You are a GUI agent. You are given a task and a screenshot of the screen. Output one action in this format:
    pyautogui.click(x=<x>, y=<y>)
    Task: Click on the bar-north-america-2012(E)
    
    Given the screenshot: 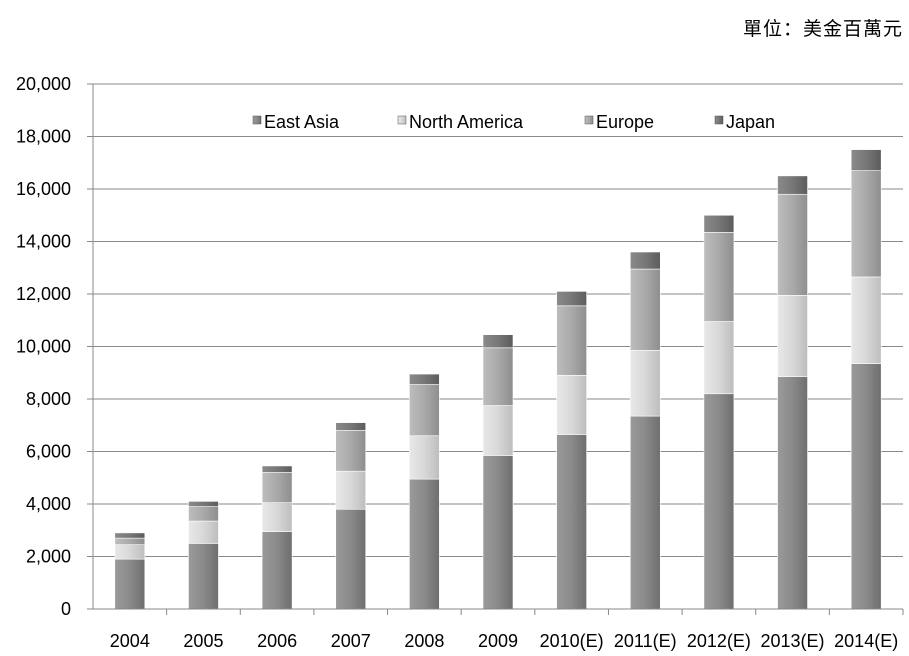 What is the action you would take?
    pyautogui.click(x=719, y=358)
    